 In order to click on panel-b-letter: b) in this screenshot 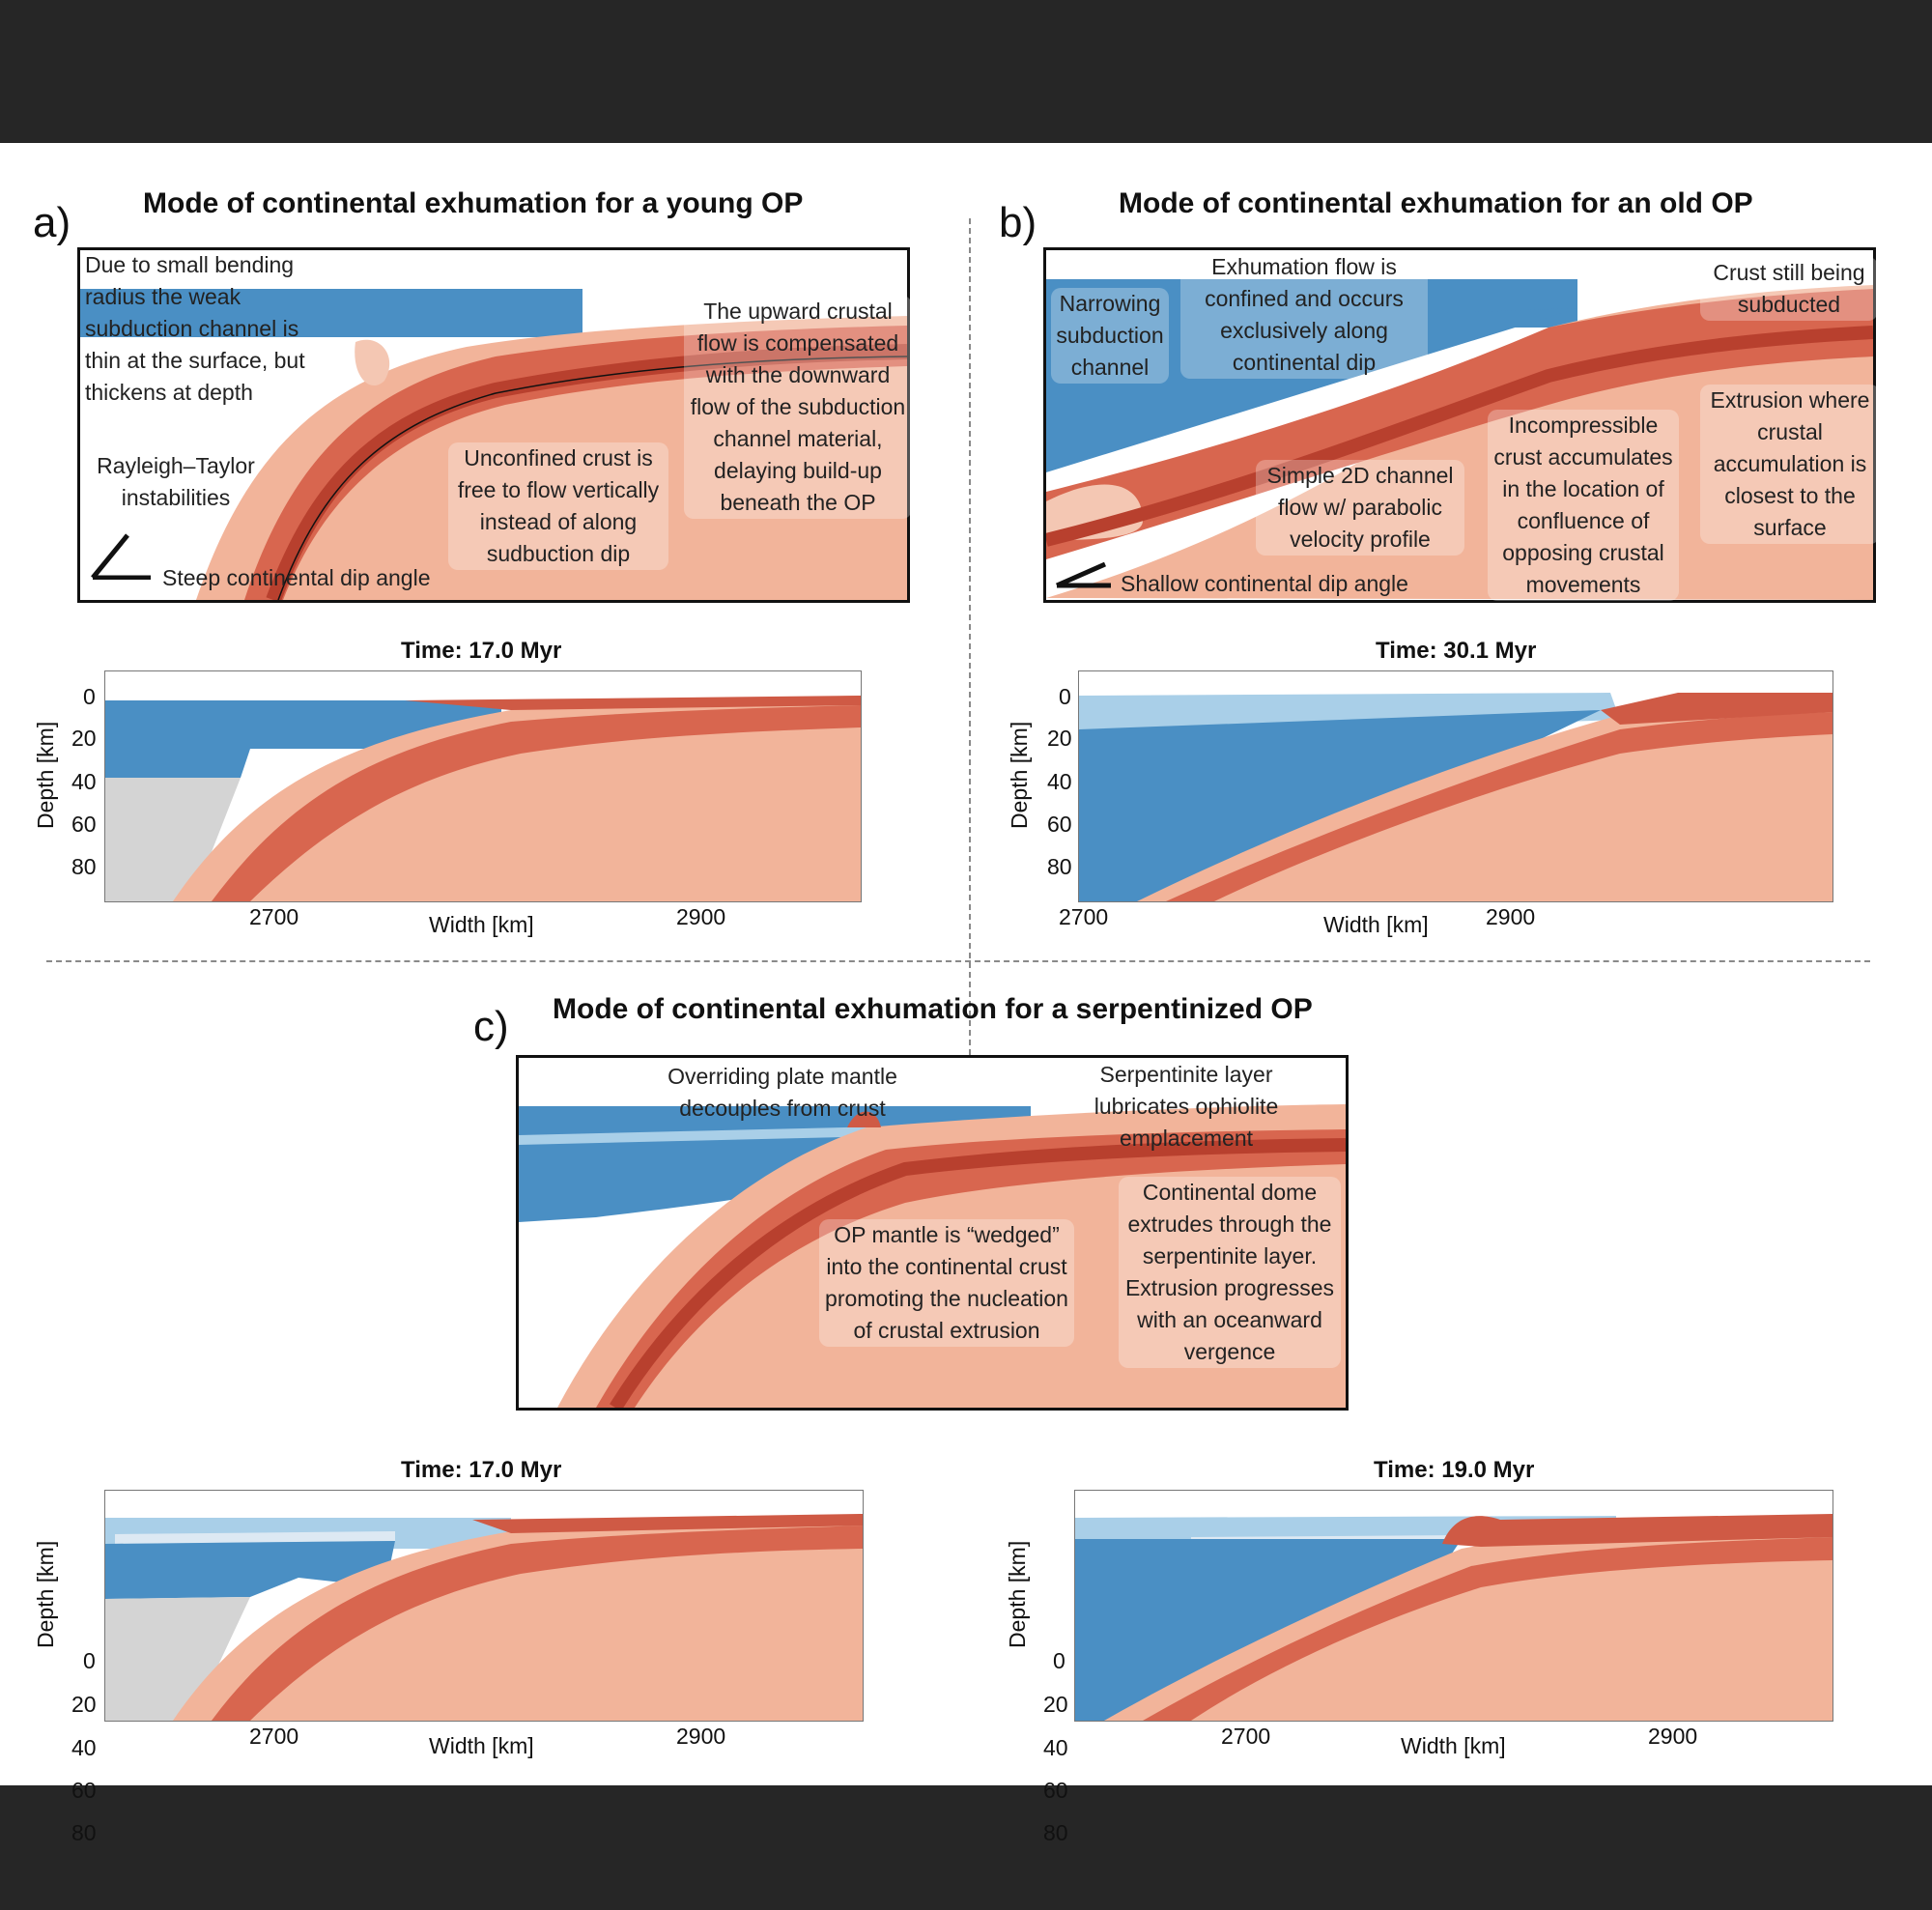, I will do `click(1018, 222)`.